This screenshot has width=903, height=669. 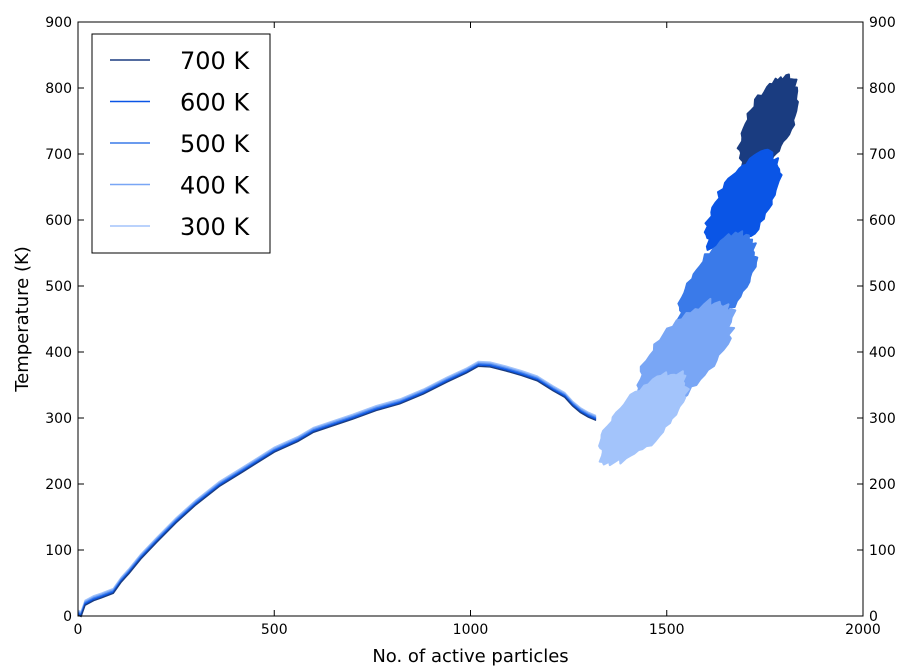 I want to click on y-right-tick-label: 100, so click(x=882, y=551).